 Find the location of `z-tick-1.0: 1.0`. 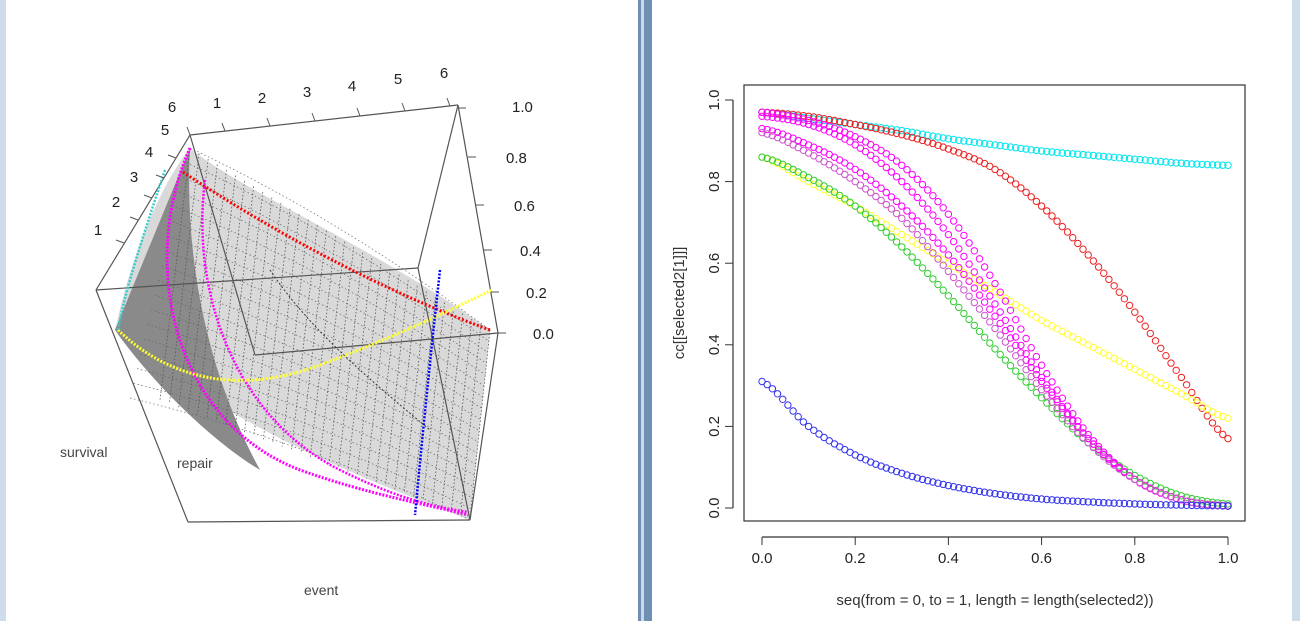

z-tick-1.0: 1.0 is located at coordinates (522, 107).